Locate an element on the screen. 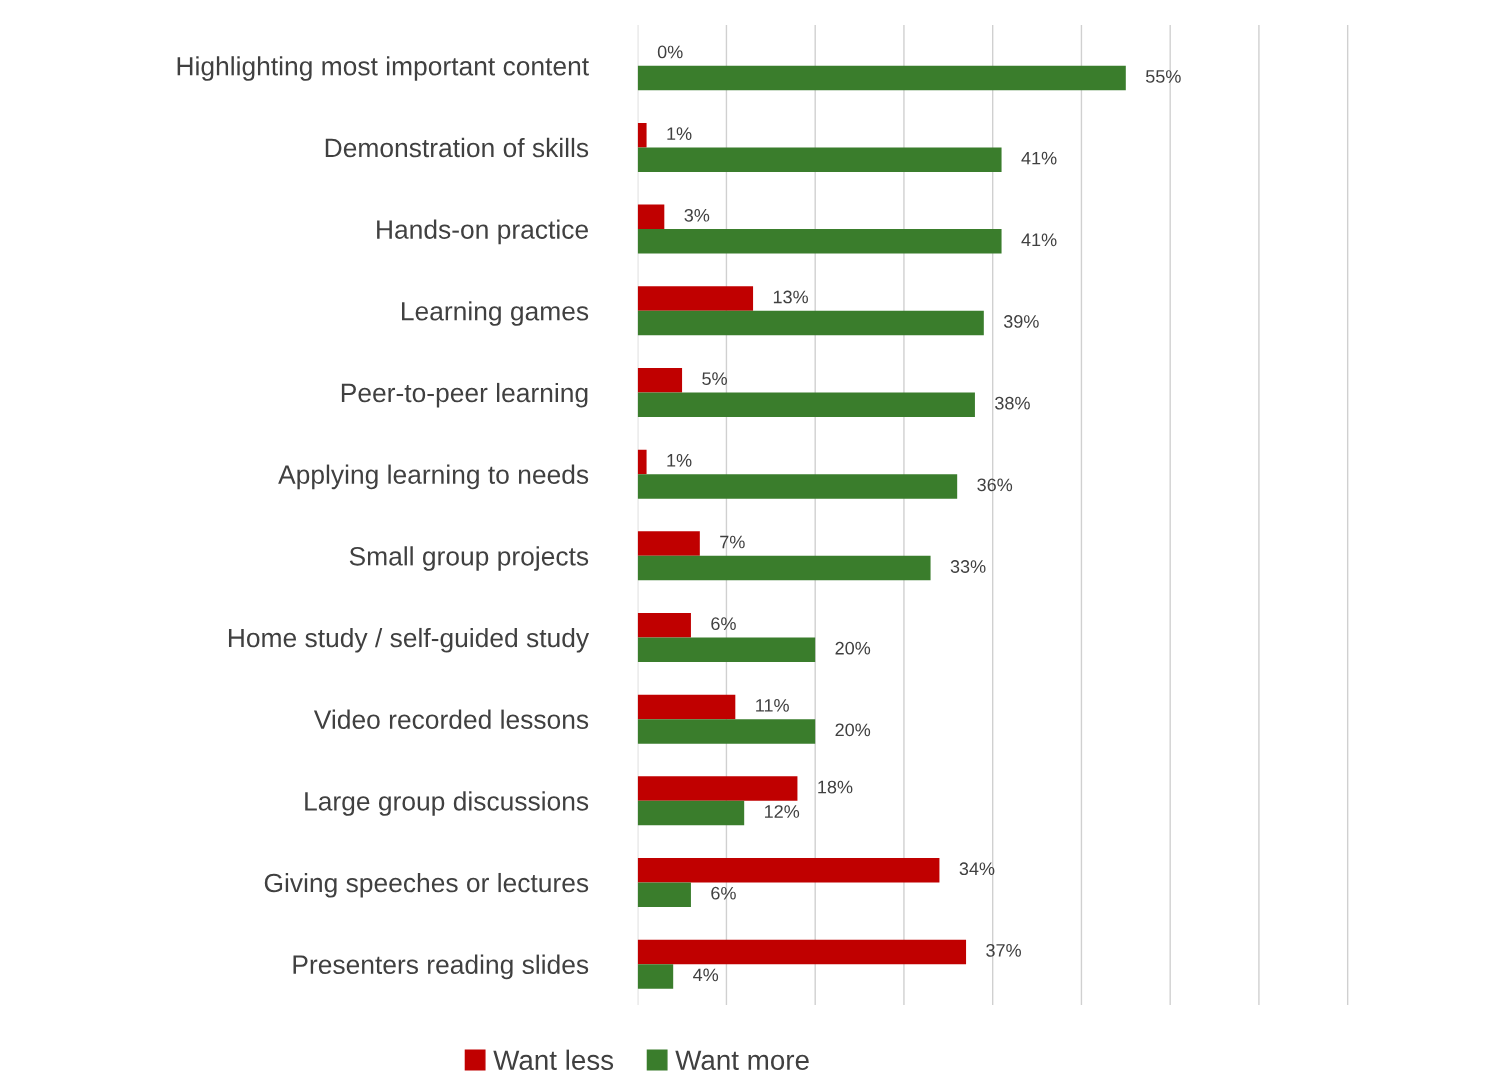 The image size is (1504, 1083). data-label: 5% is located at coordinates (714, 379).